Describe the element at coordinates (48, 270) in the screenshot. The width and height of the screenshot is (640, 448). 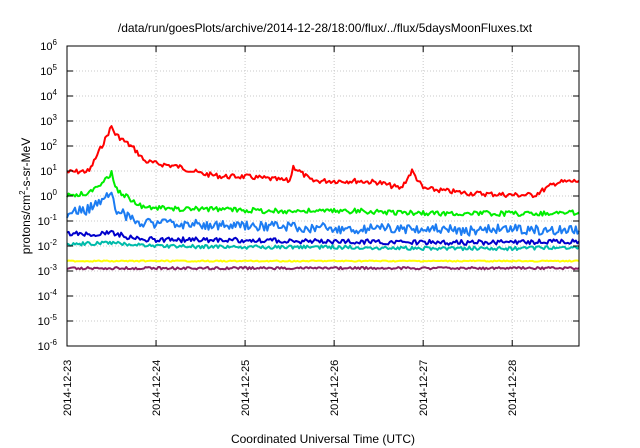
I see `y-tick-label: 10⁻³` at that location.